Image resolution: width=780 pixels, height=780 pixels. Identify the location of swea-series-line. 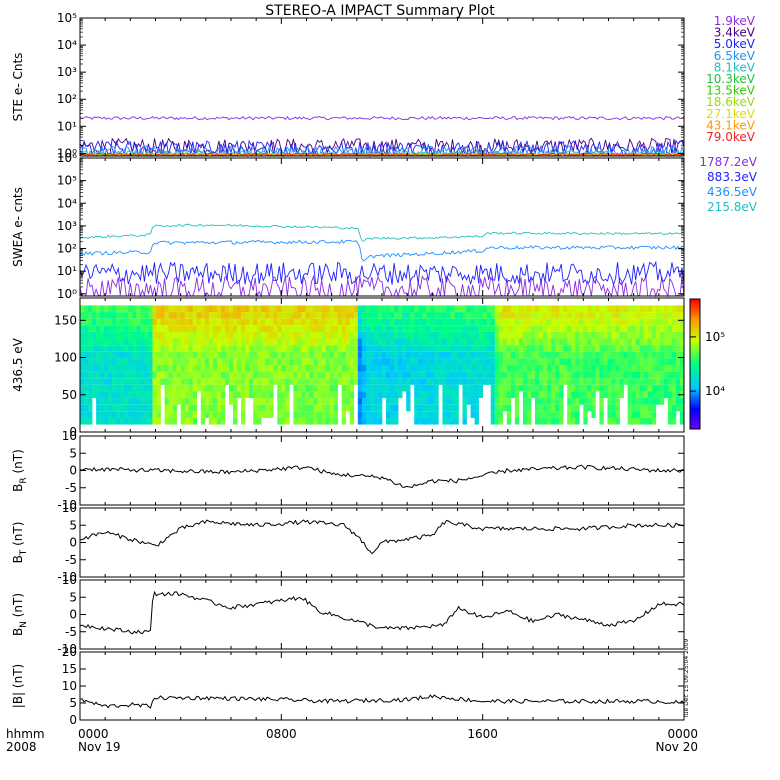
(382, 250).